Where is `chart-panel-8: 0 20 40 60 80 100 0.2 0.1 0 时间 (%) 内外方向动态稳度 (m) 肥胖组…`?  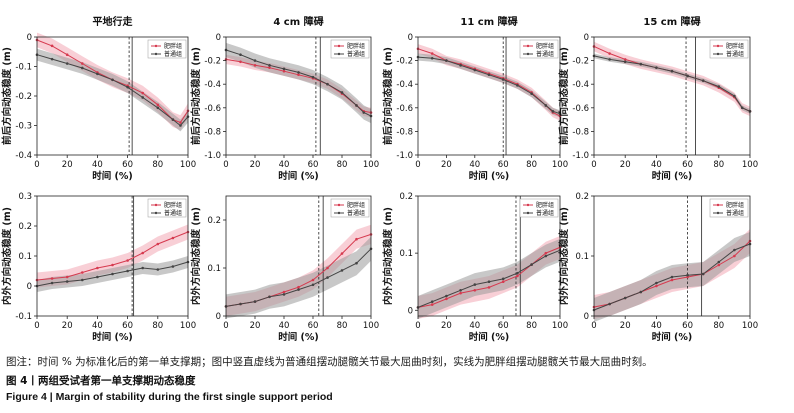
chart-panel-8: 0 20 40 60 80 100 0.2 0.1 0 时间 (%) 内外方向动态稳度 (m) 肥胖组… is located at coordinates (658, 267).